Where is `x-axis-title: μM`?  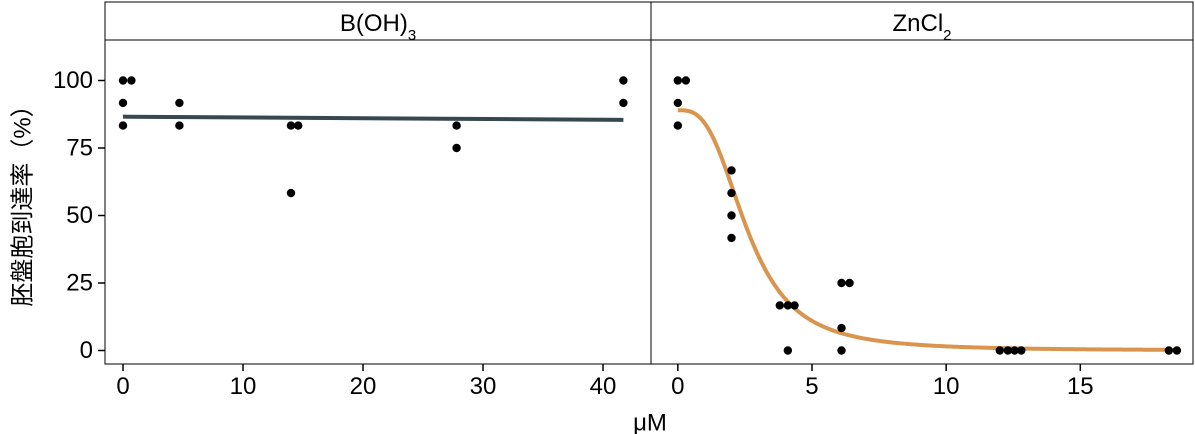
x-axis-title: μM is located at coordinates (650, 421).